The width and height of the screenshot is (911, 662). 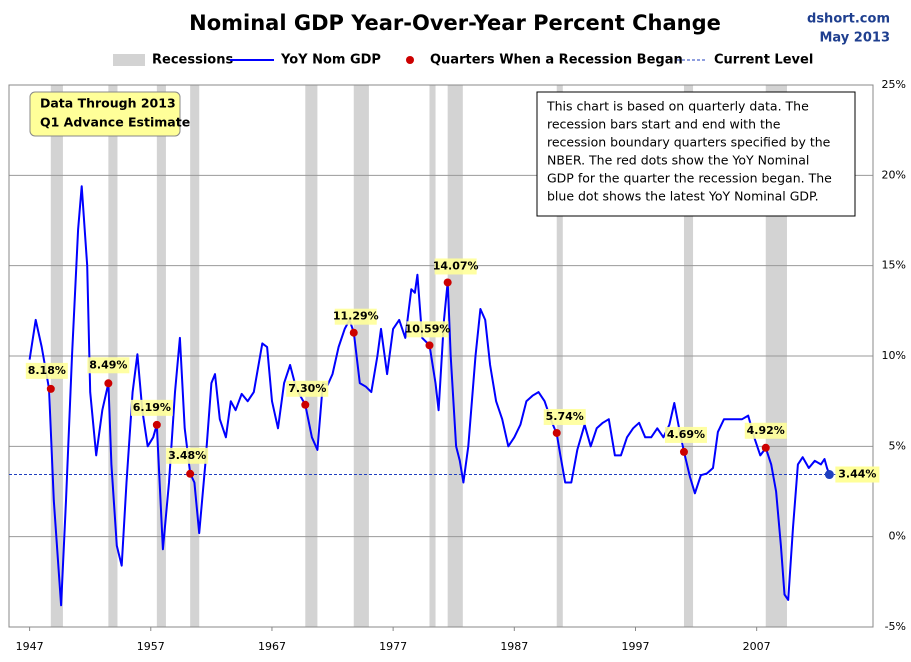 I want to click on x-tick-label: 1957, so click(x=151, y=646).